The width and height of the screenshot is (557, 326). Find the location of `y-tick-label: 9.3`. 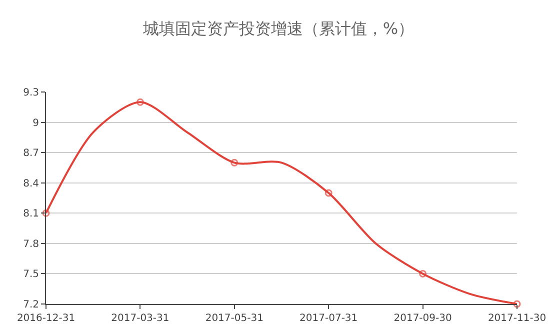

y-tick-label: 9.3 is located at coordinates (31, 93).